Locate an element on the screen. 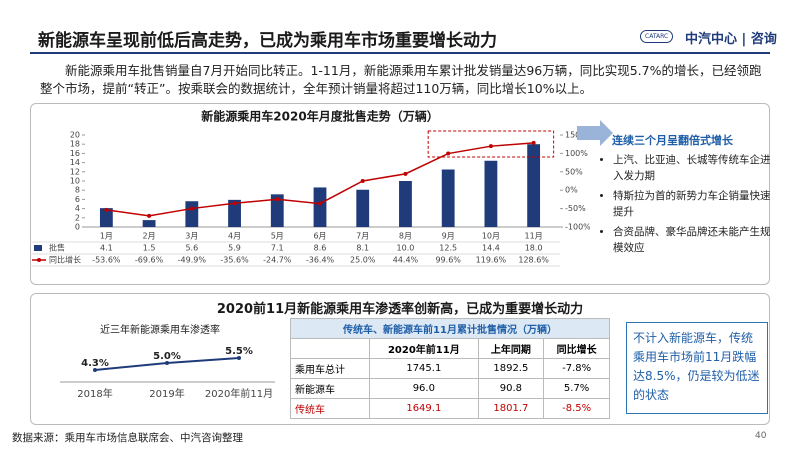  header-rule is located at coordinates (400, 53).